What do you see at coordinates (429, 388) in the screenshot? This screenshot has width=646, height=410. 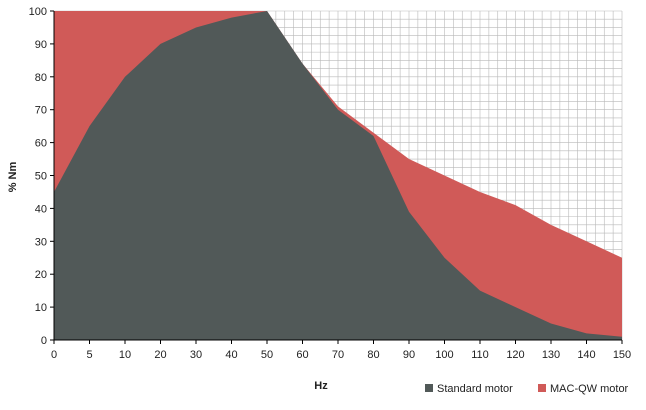 I see `legend-swatch-standard-motor` at bounding box center [429, 388].